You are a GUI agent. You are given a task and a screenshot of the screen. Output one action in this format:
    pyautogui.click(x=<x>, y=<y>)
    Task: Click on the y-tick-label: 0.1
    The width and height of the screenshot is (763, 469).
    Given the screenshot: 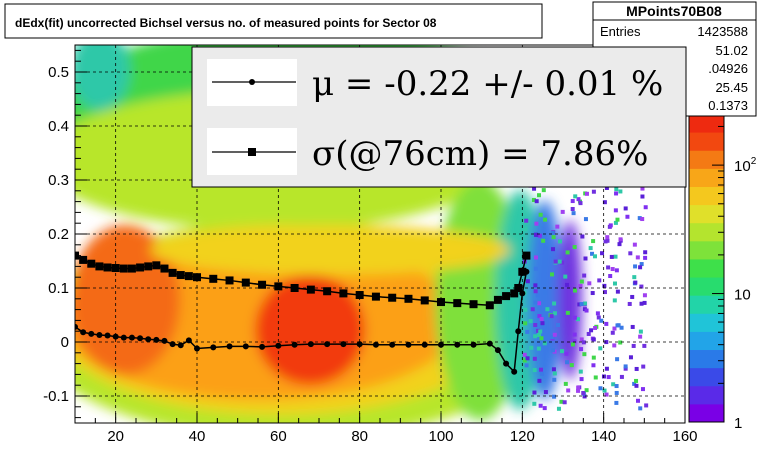 What is the action you would take?
    pyautogui.click(x=58, y=288)
    